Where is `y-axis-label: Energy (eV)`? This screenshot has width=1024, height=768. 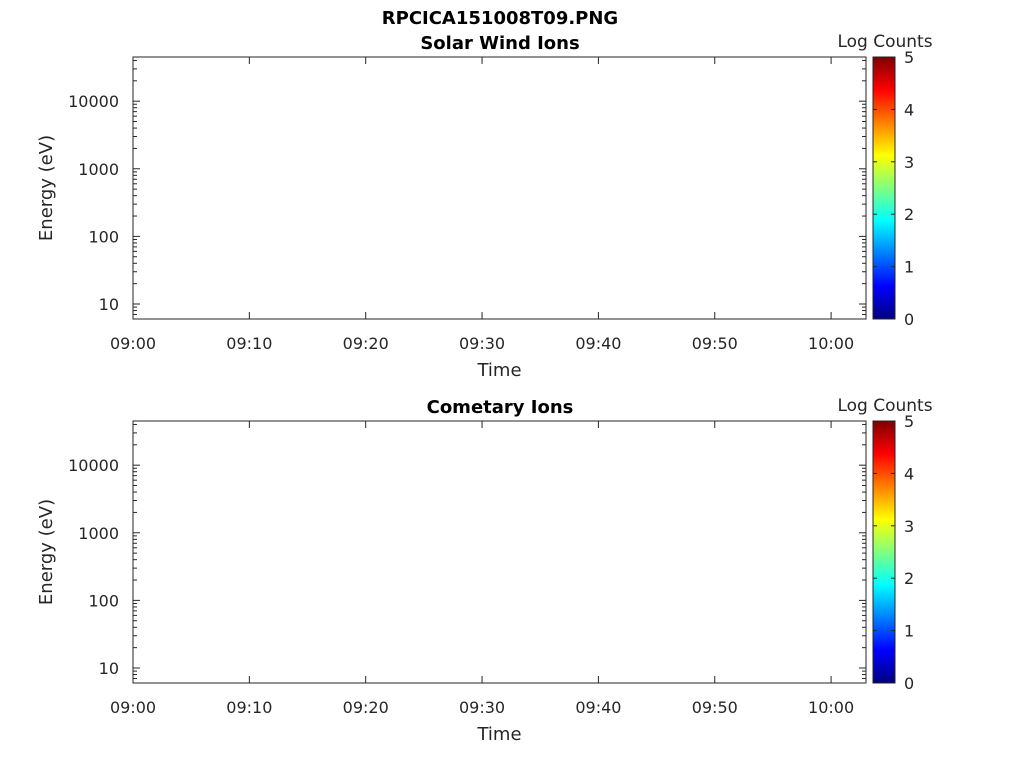
y-axis-label: Energy (eV) is located at coordinates (46, 188).